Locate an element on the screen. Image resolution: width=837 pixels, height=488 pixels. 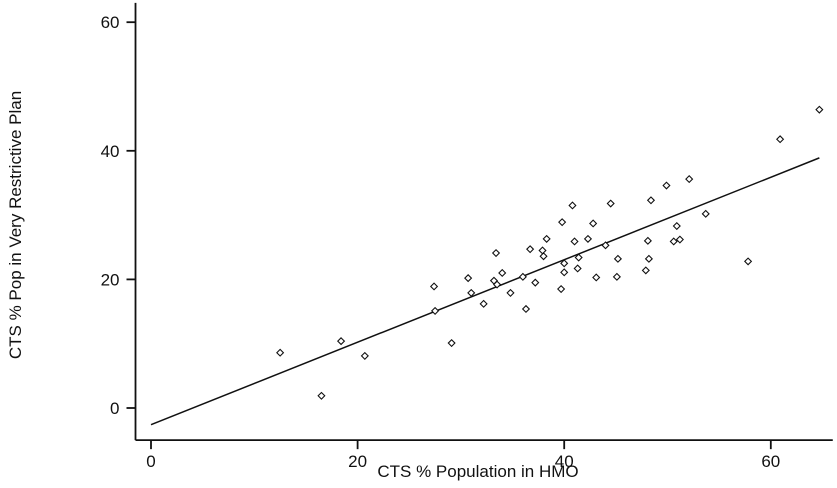
x-tick-label: 40 is located at coordinates (564, 461).